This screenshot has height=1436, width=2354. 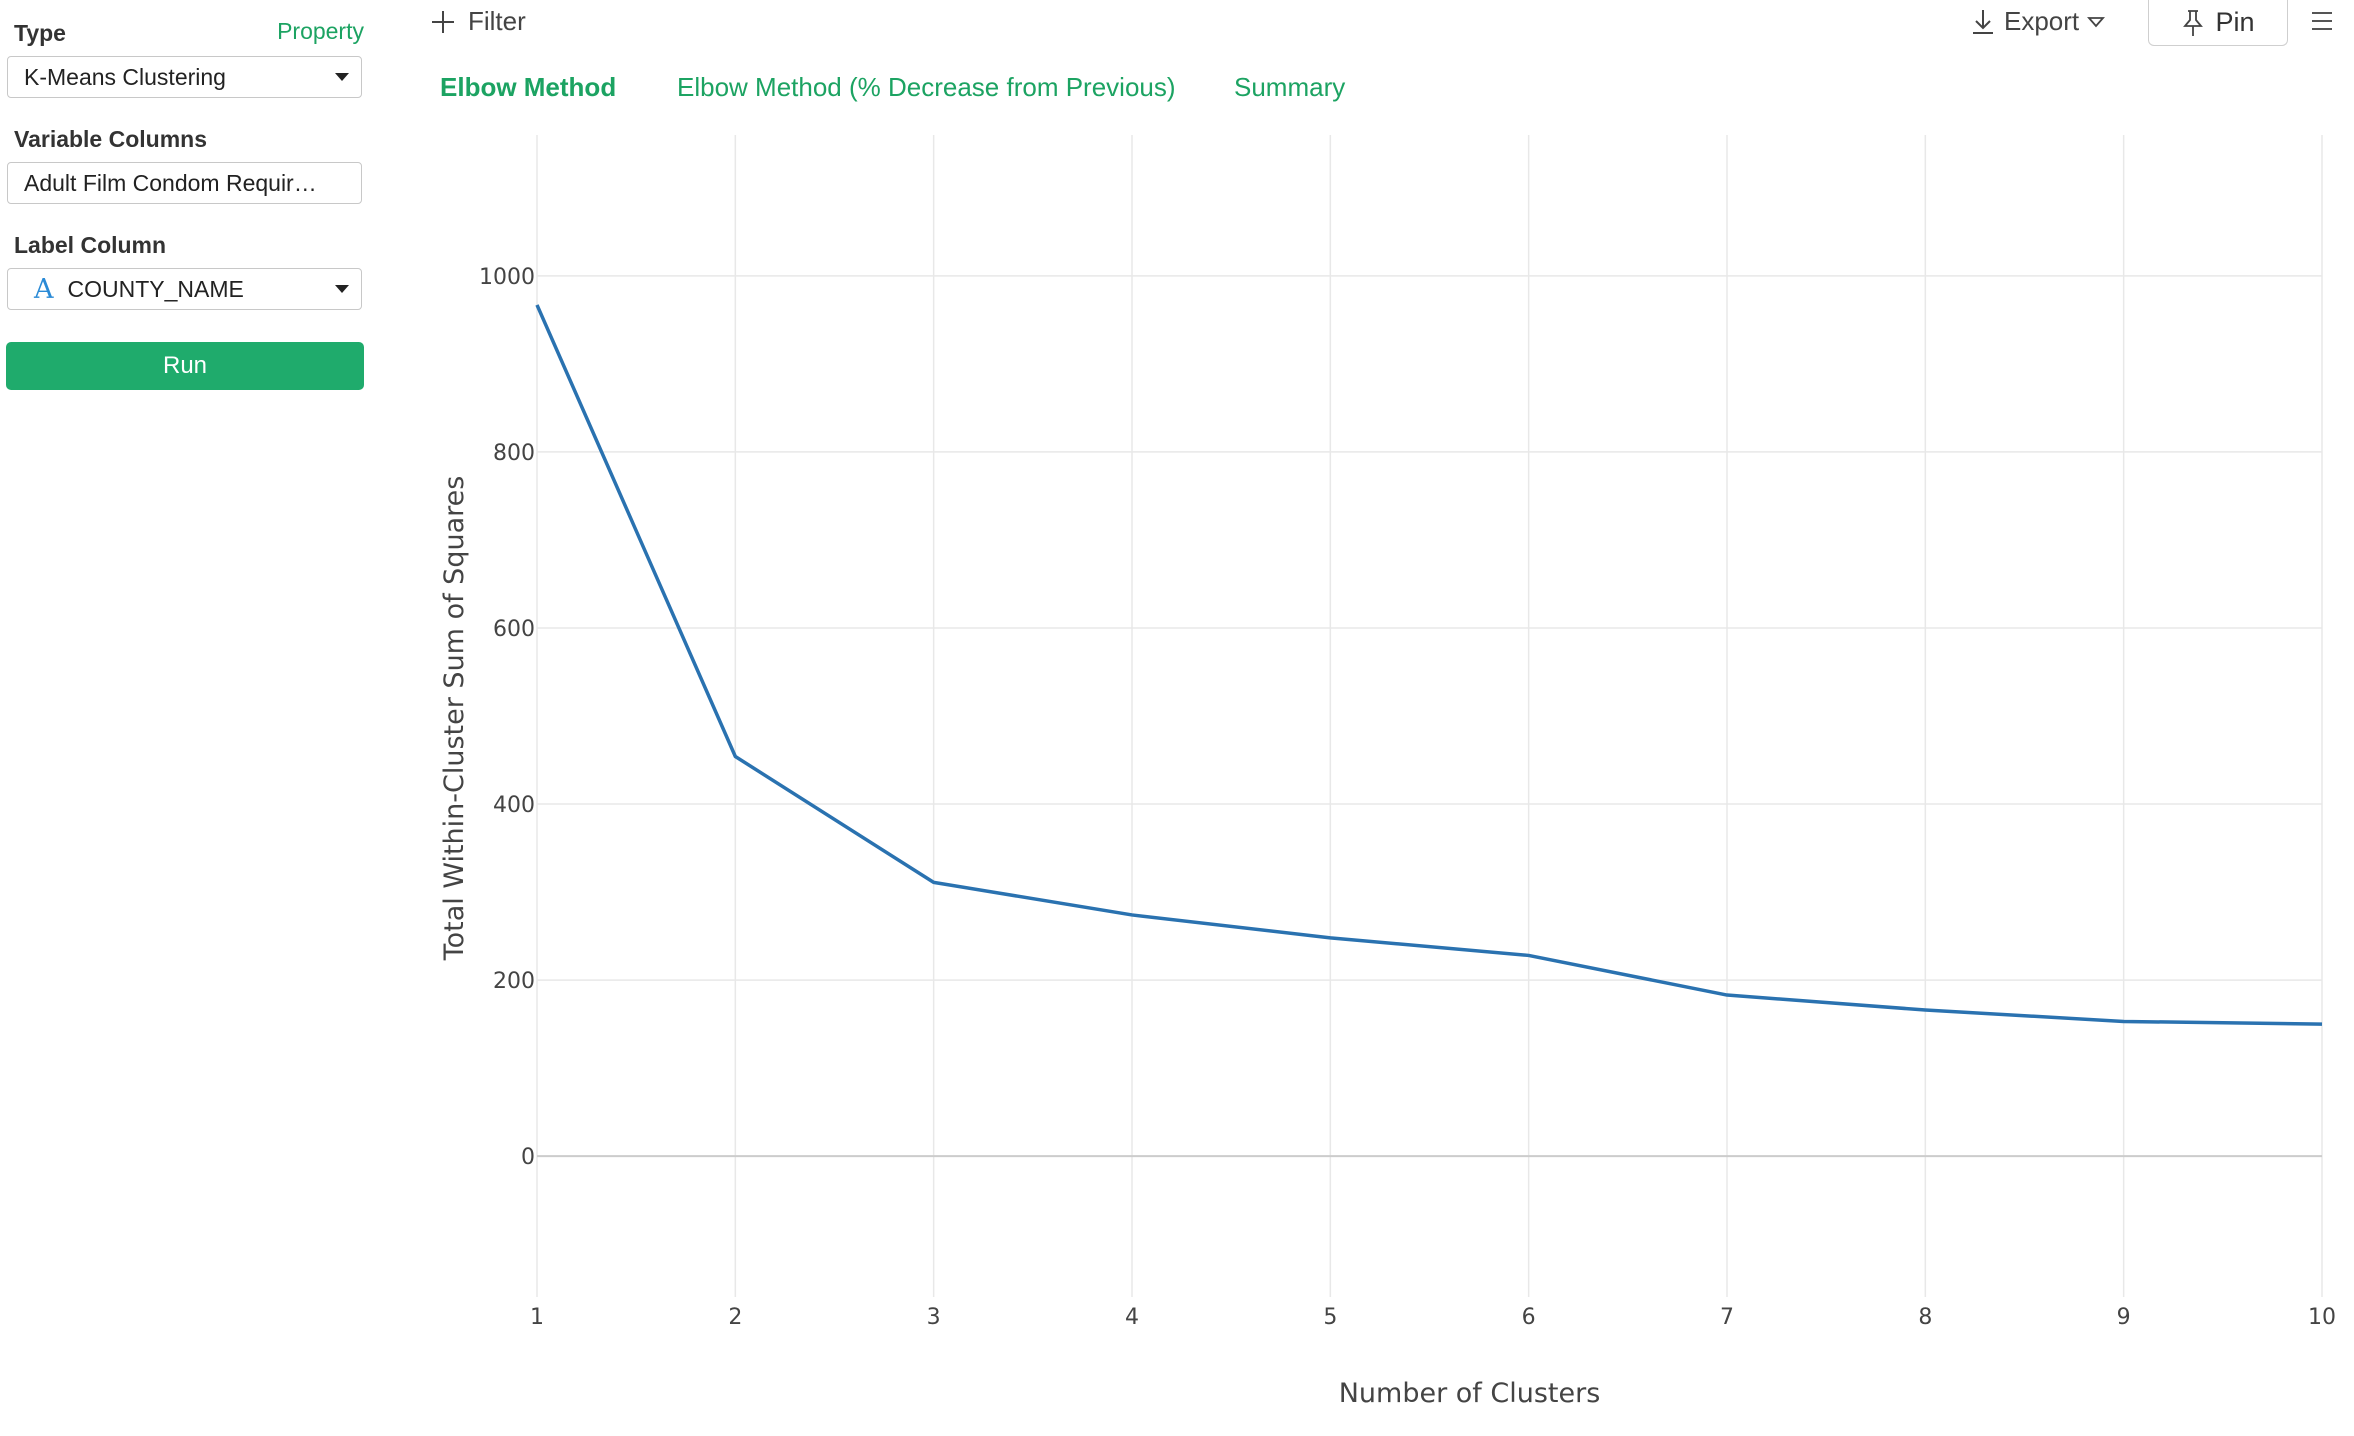 What do you see at coordinates (1925, 1317) in the screenshot?
I see `x-tick-label: 8` at bounding box center [1925, 1317].